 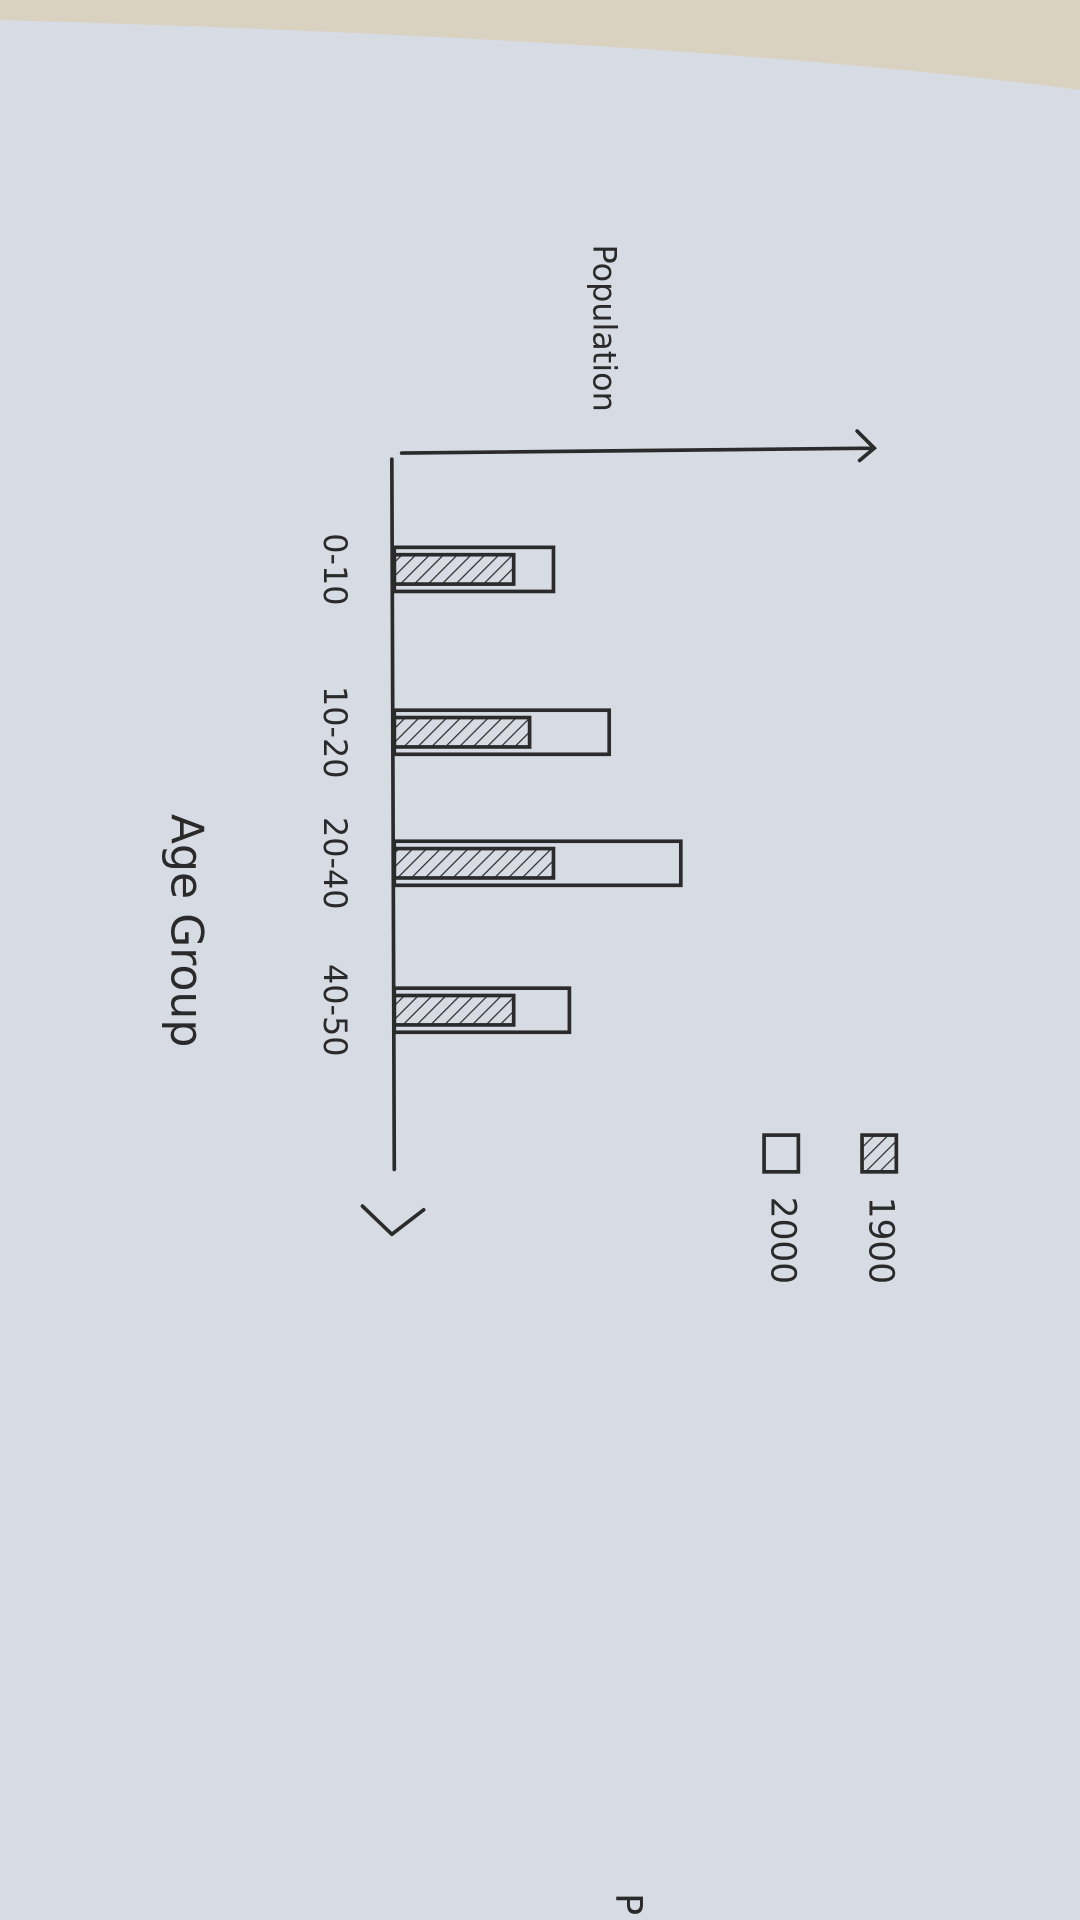 What do you see at coordinates (45, 880) in the screenshot?
I see `shadow` at bounding box center [45, 880].